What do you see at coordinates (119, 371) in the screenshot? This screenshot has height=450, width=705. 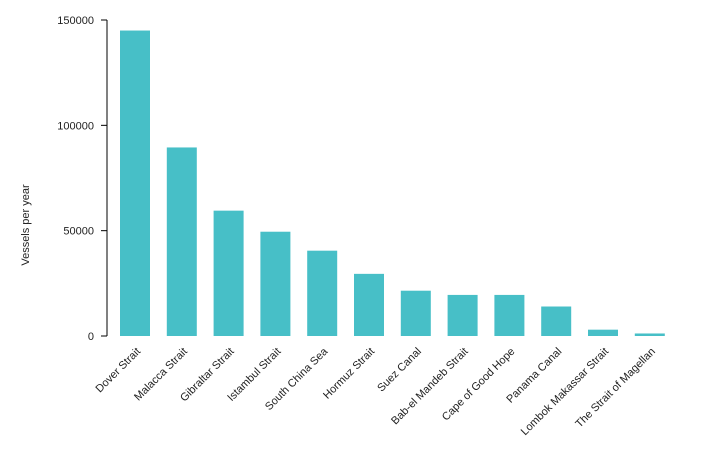 I see `x-category-label: Dover Strait` at bounding box center [119, 371].